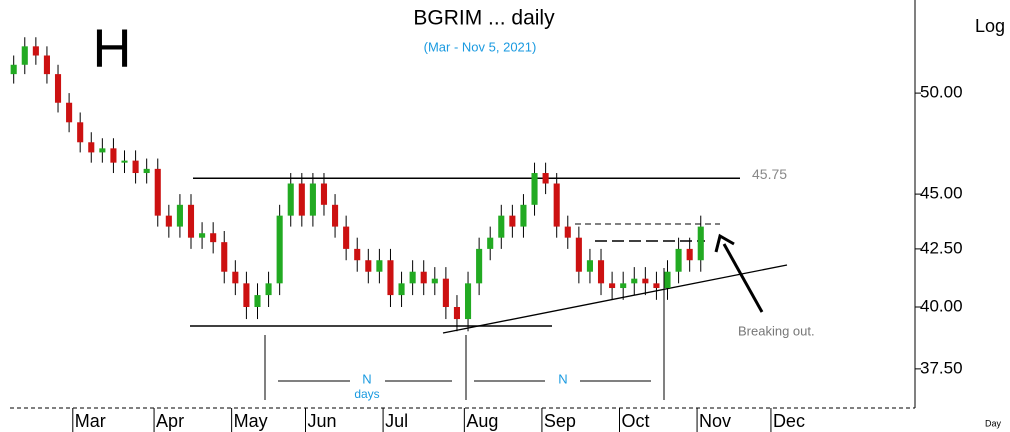 The image size is (1010, 432). What do you see at coordinates (366, 394) in the screenshot?
I see `span-label: days` at bounding box center [366, 394].